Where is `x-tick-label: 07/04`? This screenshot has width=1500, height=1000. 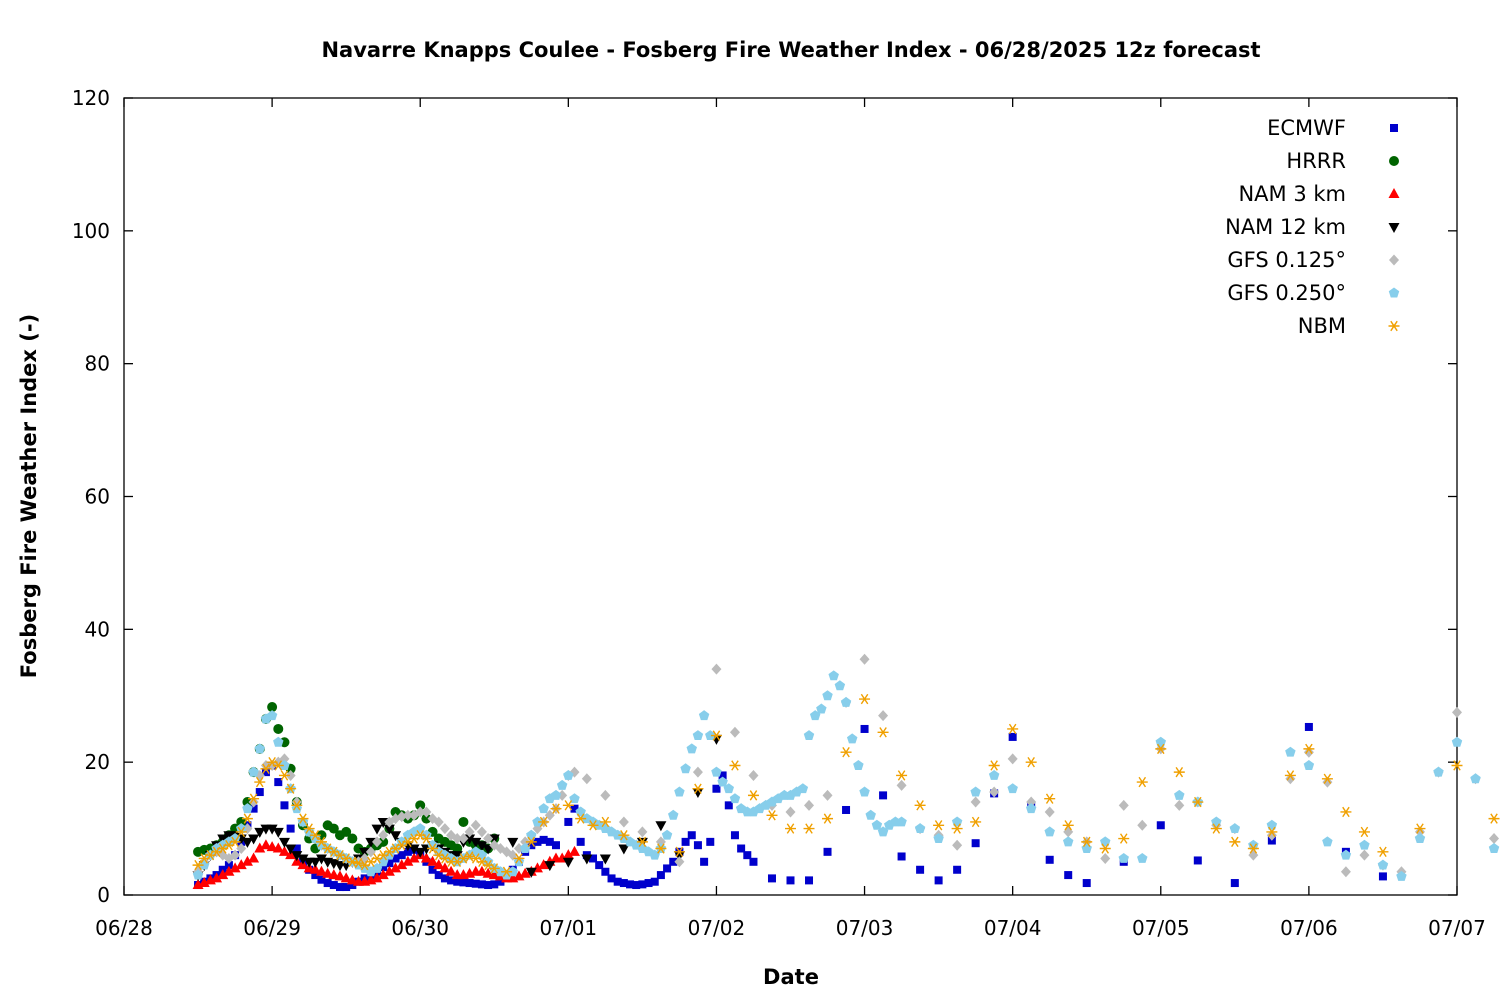
x-tick-label: 07/04 is located at coordinates (1013, 928).